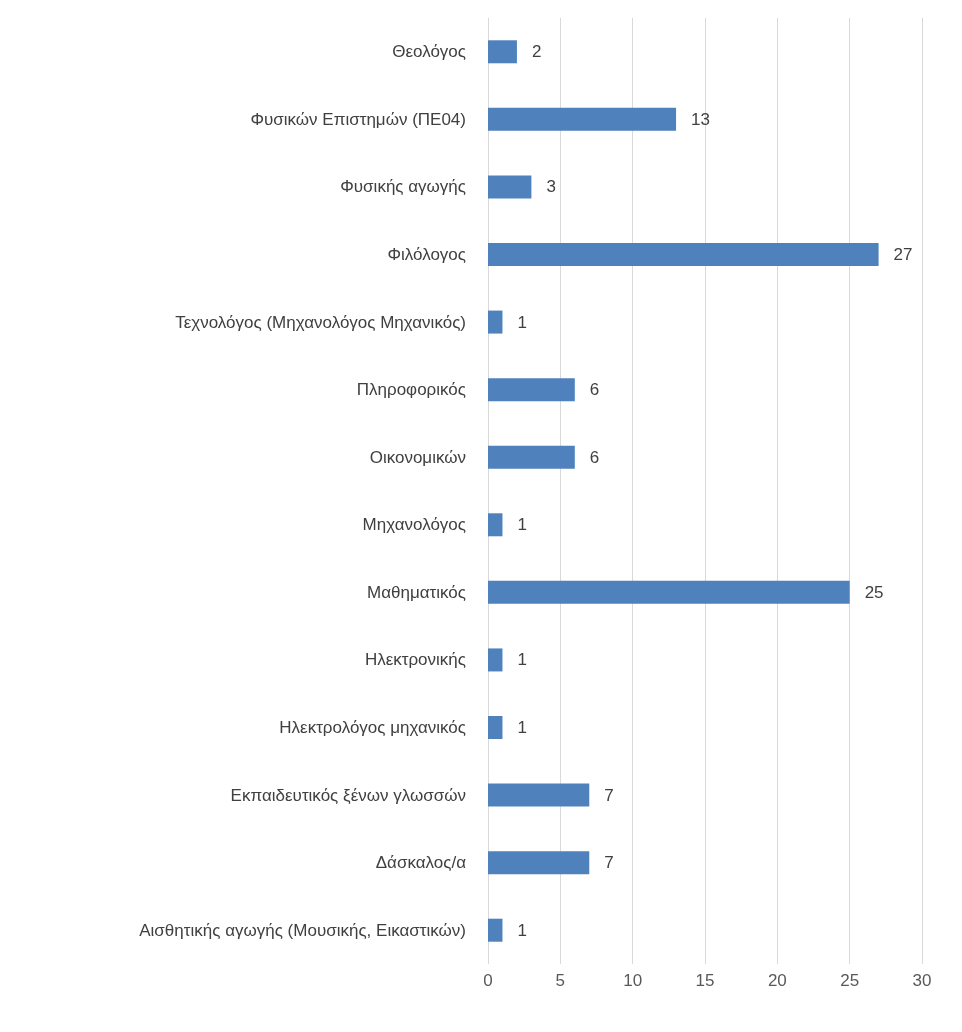 This screenshot has width=962, height=1032. Describe the element at coordinates (560, 980) in the screenshot. I see `x-tick-label: 5` at that location.